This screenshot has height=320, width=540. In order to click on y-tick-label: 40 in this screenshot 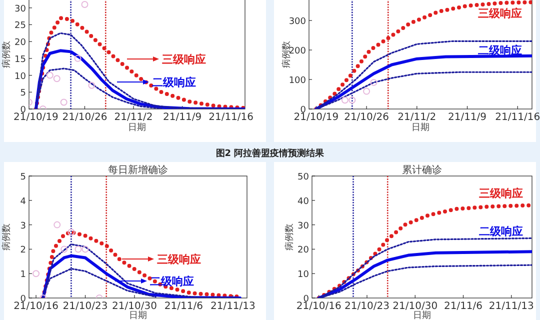, I will do `click(304, 201)`.